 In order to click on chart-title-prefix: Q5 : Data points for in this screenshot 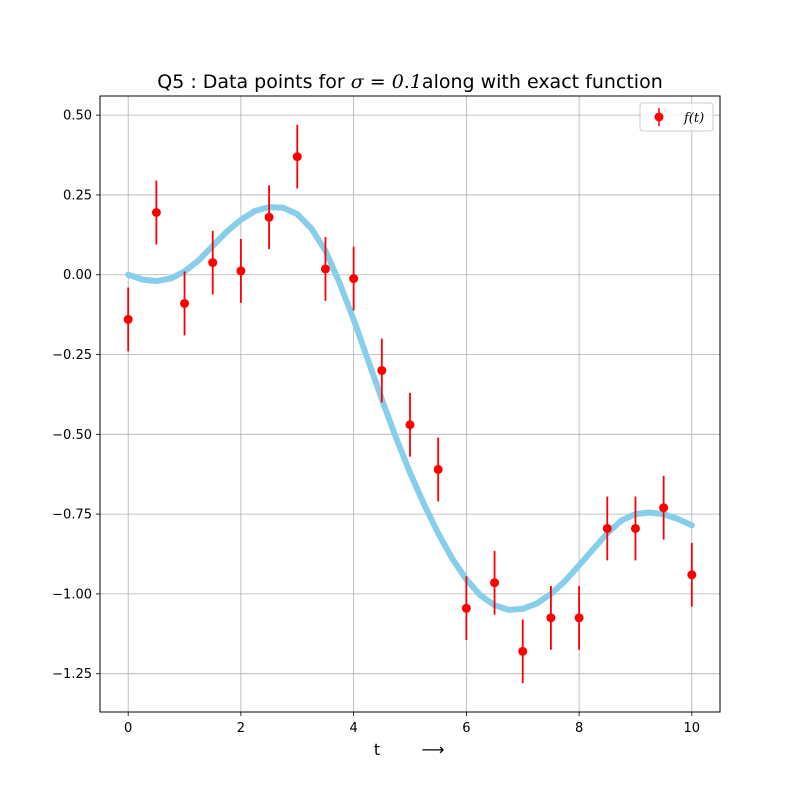, I will do `click(254, 82)`.